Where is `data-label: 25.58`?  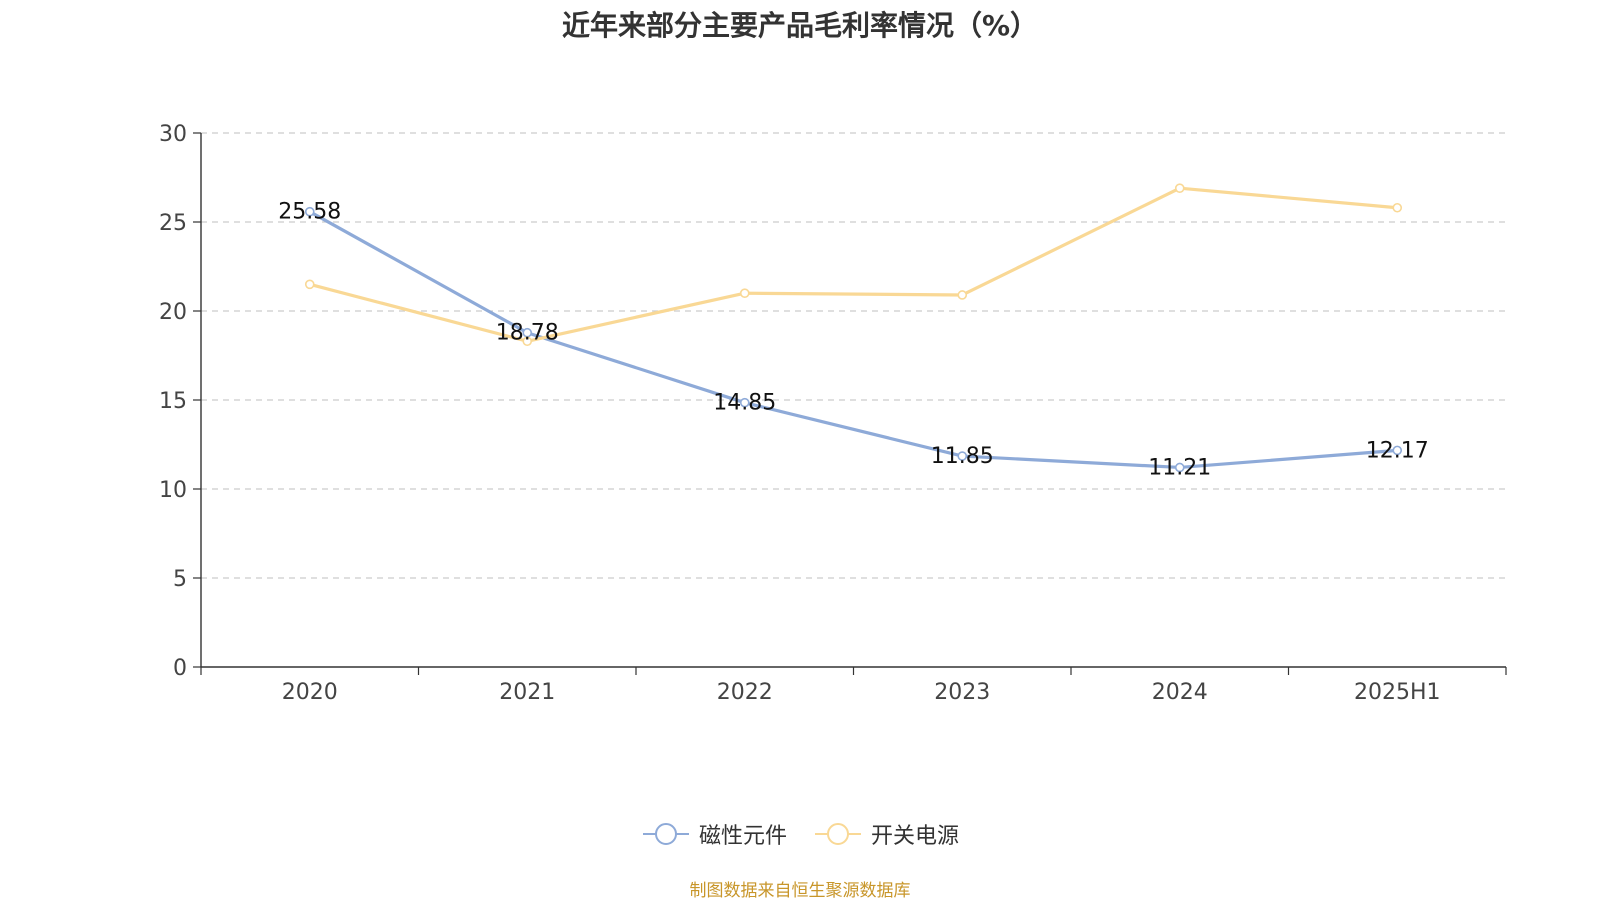
data-label: 25.58 is located at coordinates (309, 212).